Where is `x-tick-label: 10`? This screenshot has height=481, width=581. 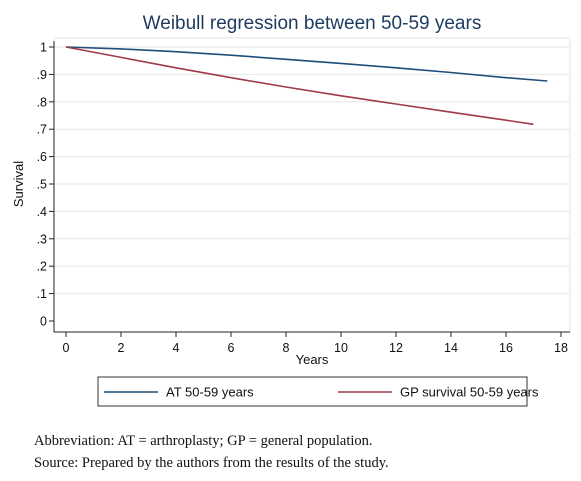
x-tick-label: 10 is located at coordinates (341, 348).